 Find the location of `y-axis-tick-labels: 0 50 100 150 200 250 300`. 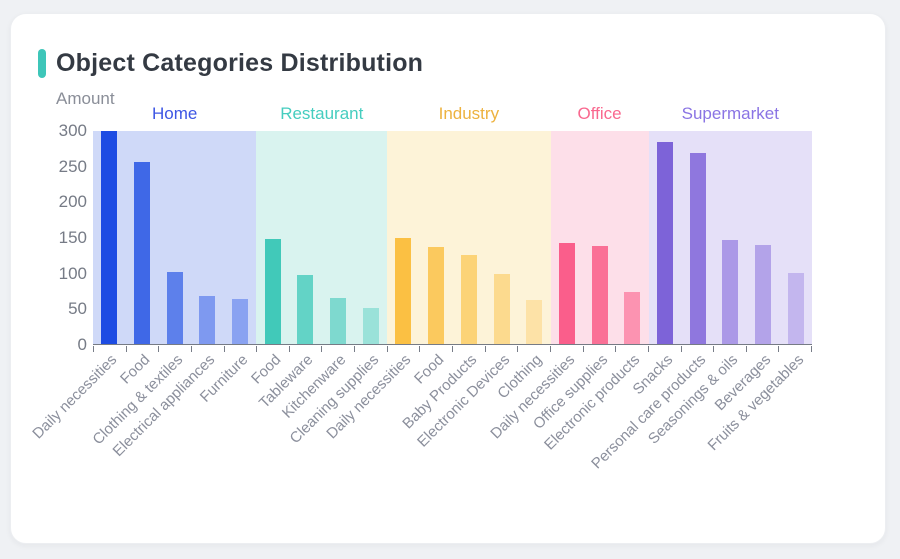

y-axis-tick-labels: 0 50 100 150 200 250 300 is located at coordinates (52, 238).